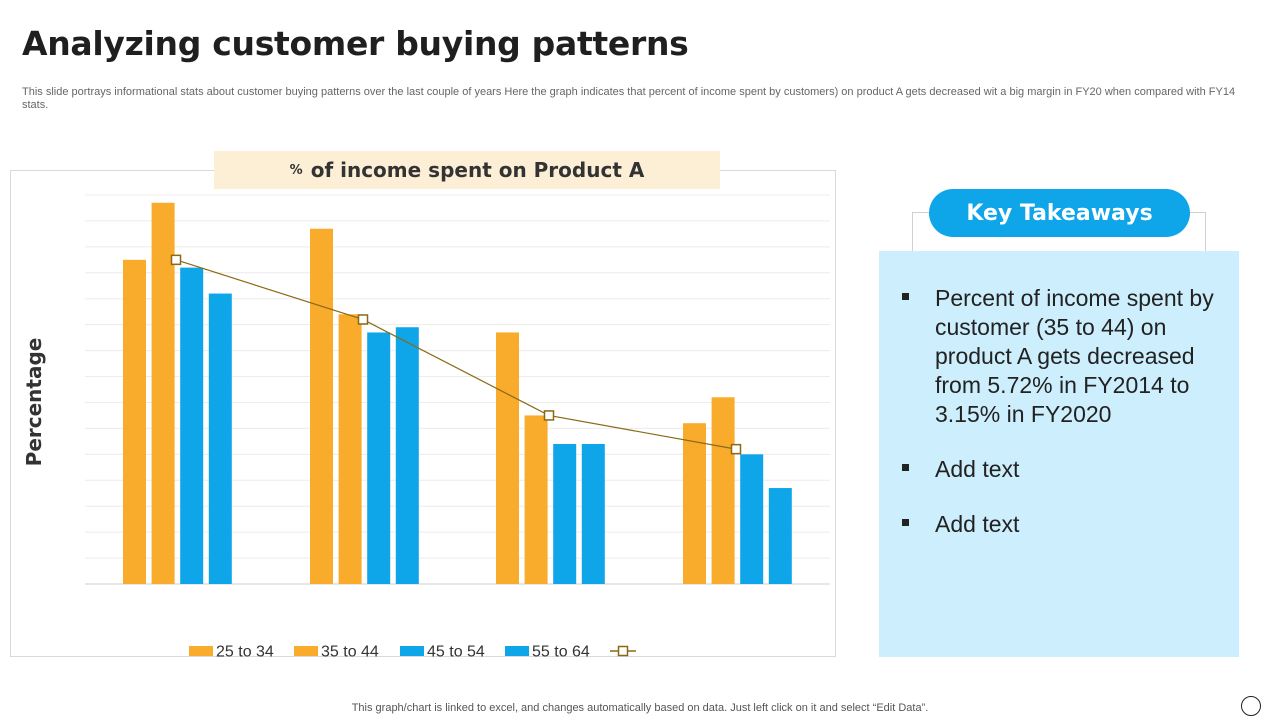 The image size is (1280, 720). I want to click on legend-trend-marker, so click(623, 651).